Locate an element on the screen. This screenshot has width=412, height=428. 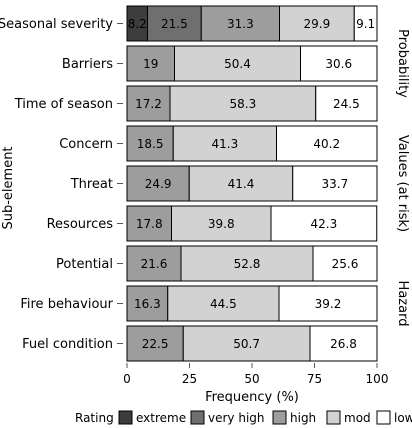
data-label: 8.2 is located at coordinates (137, 24).